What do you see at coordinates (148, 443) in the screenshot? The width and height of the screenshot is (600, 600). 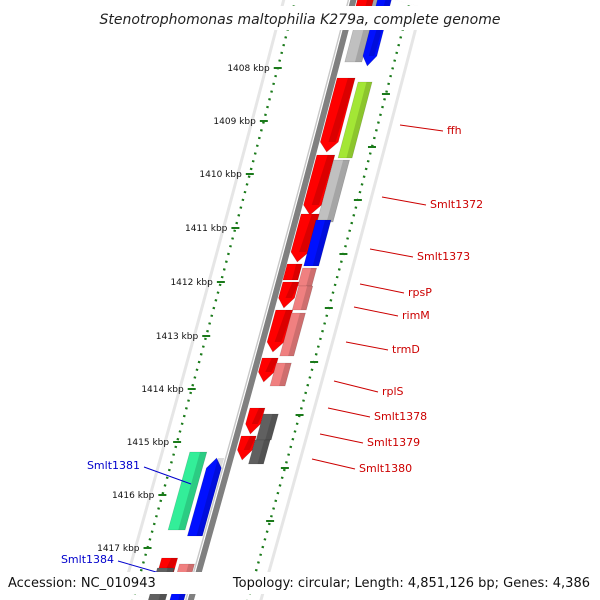 I see `tick-label: 1415 kbp` at bounding box center [148, 443].